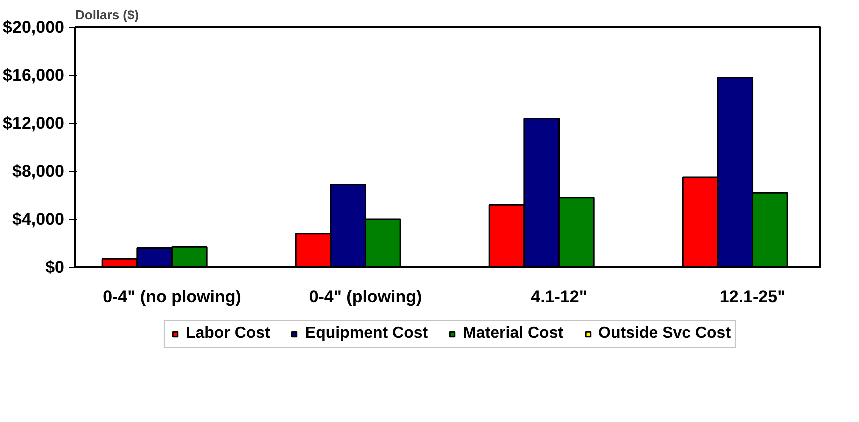  I want to click on legend-label: Material Cost, so click(513, 334).